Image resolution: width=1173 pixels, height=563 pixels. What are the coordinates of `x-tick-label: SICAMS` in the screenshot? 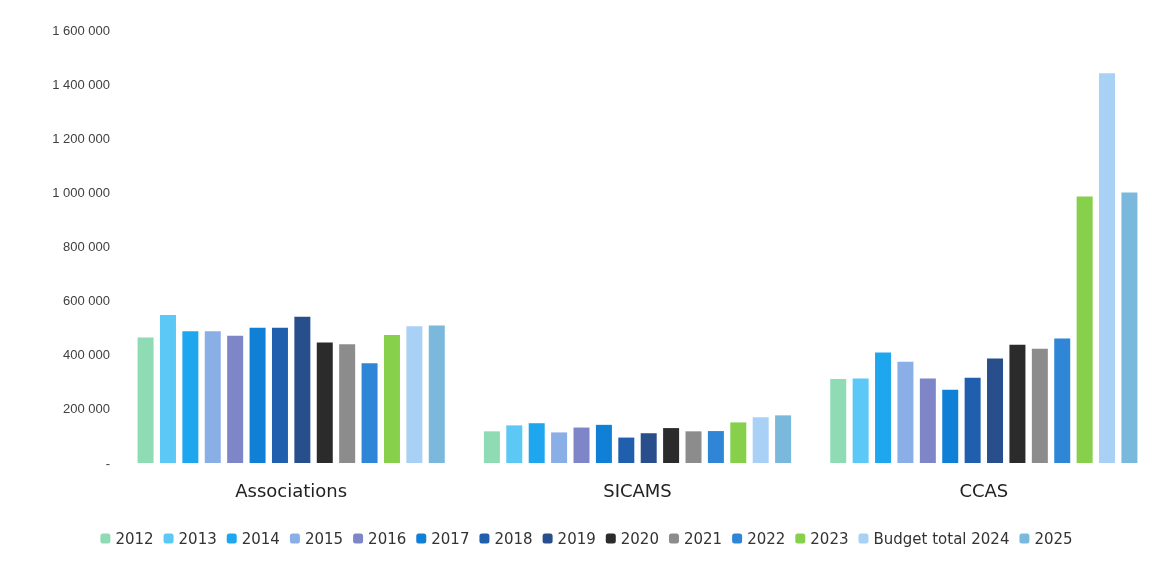 It's located at (637, 490).